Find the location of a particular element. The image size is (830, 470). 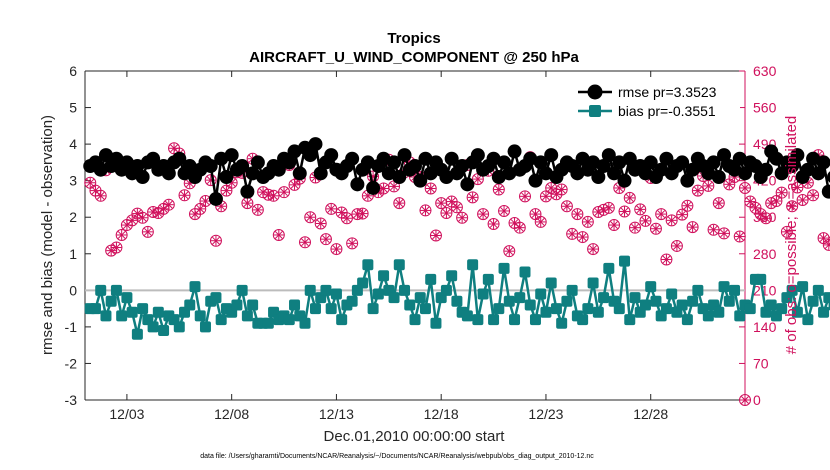

y-tick-label: 2 is located at coordinates (73, 217).